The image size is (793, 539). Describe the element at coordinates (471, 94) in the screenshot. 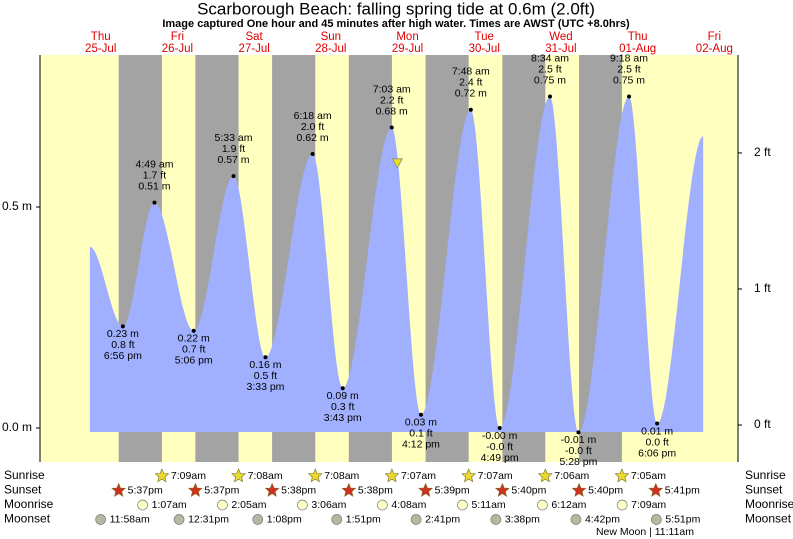

I see `extreme-label: 0.72 m` at that location.